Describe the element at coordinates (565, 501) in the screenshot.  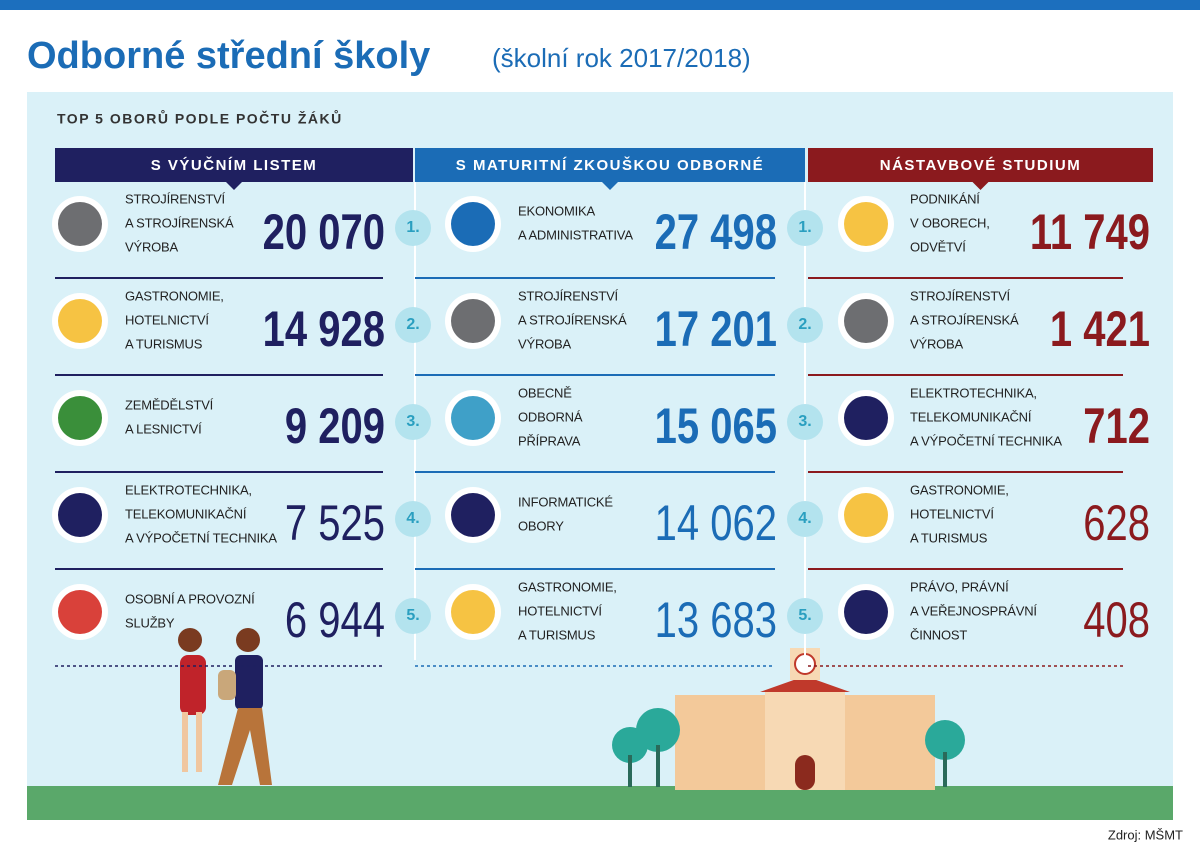
I see `field-label: INFORMATICKÉ` at that location.